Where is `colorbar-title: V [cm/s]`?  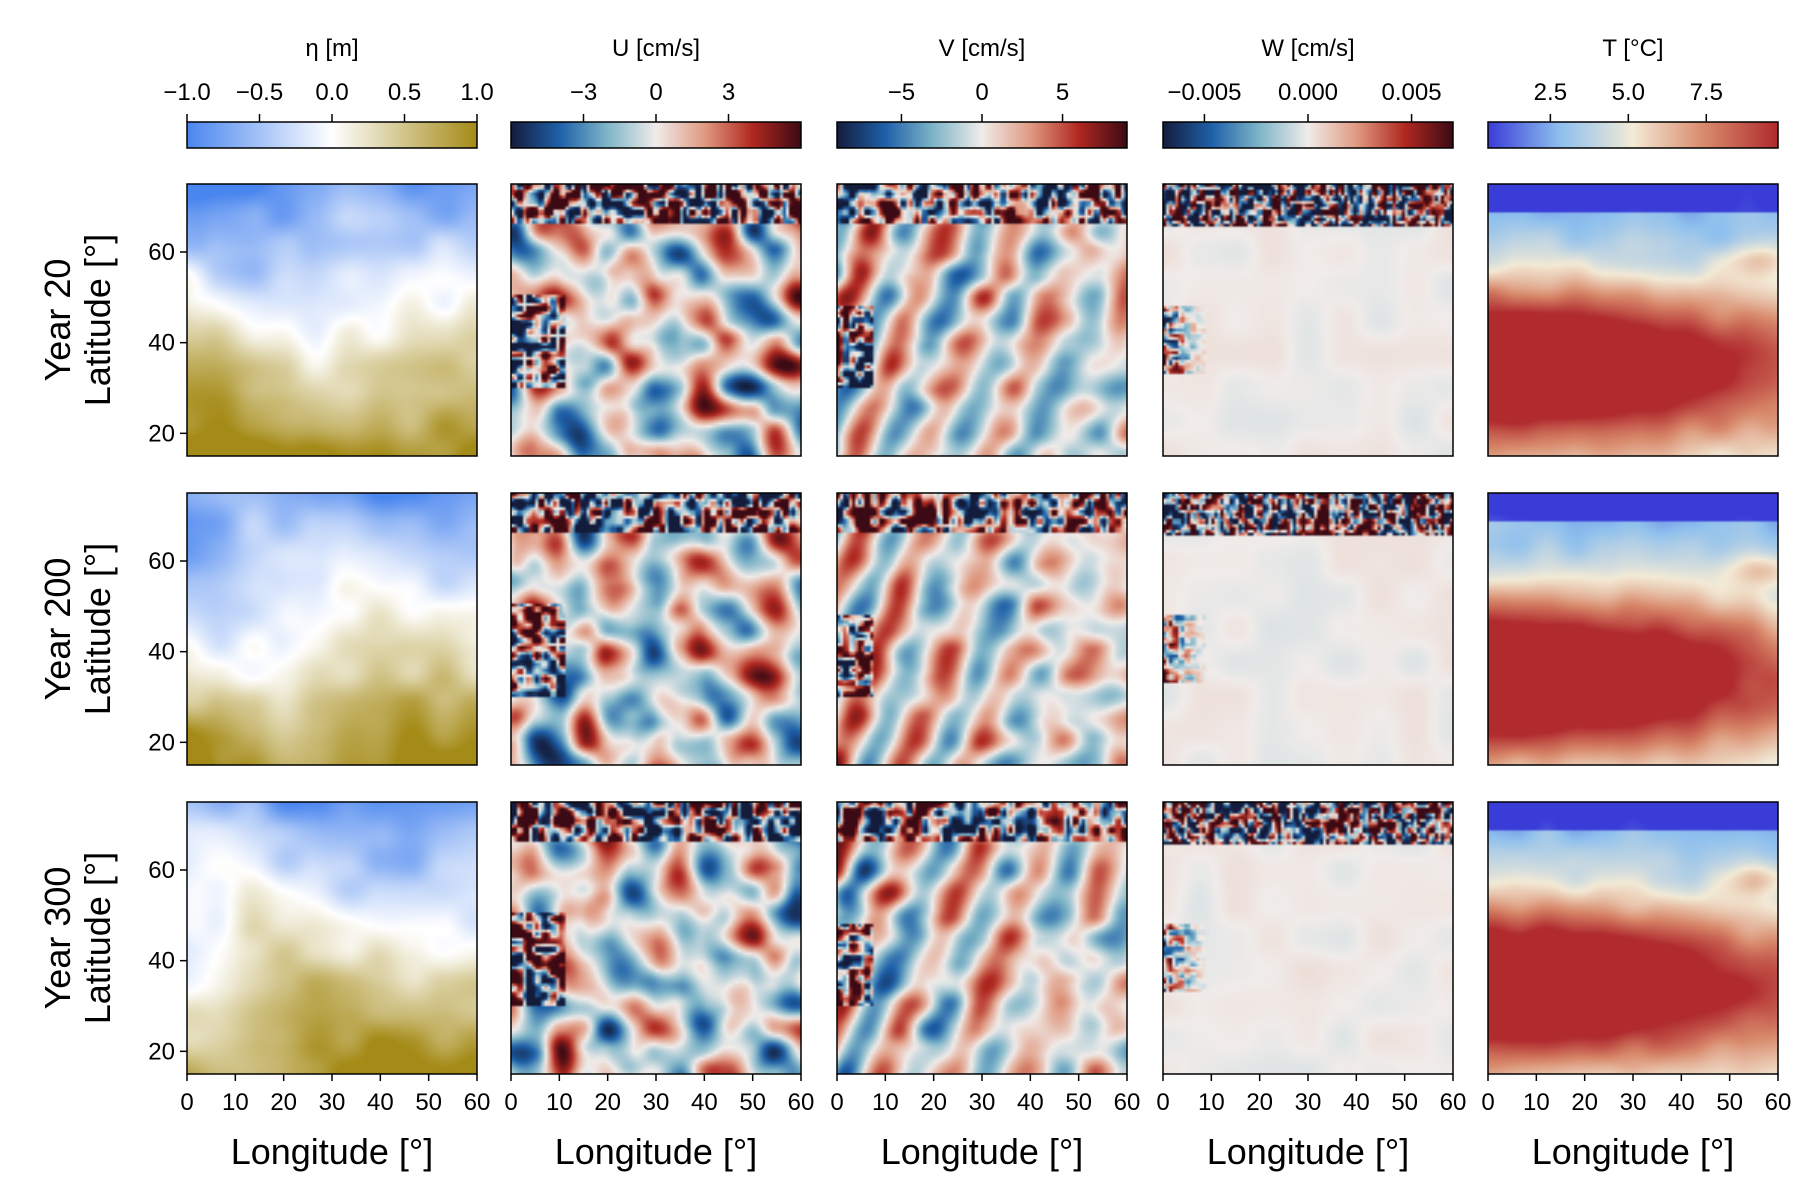
colorbar-title: V [cm/s] is located at coordinates (982, 48).